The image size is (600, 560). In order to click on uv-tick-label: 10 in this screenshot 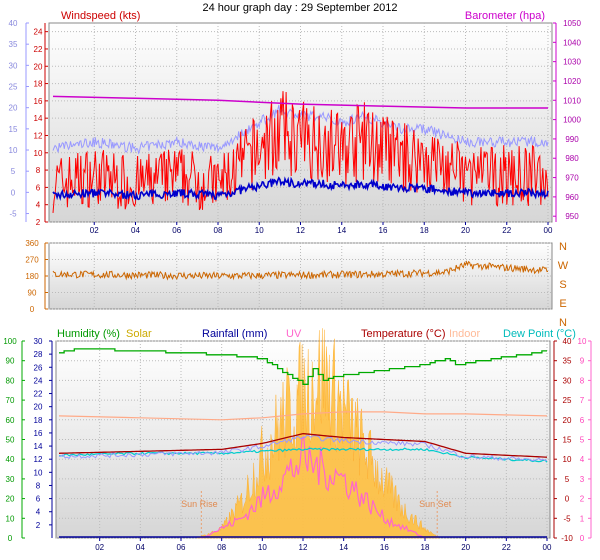, I will do `click(582, 341)`.